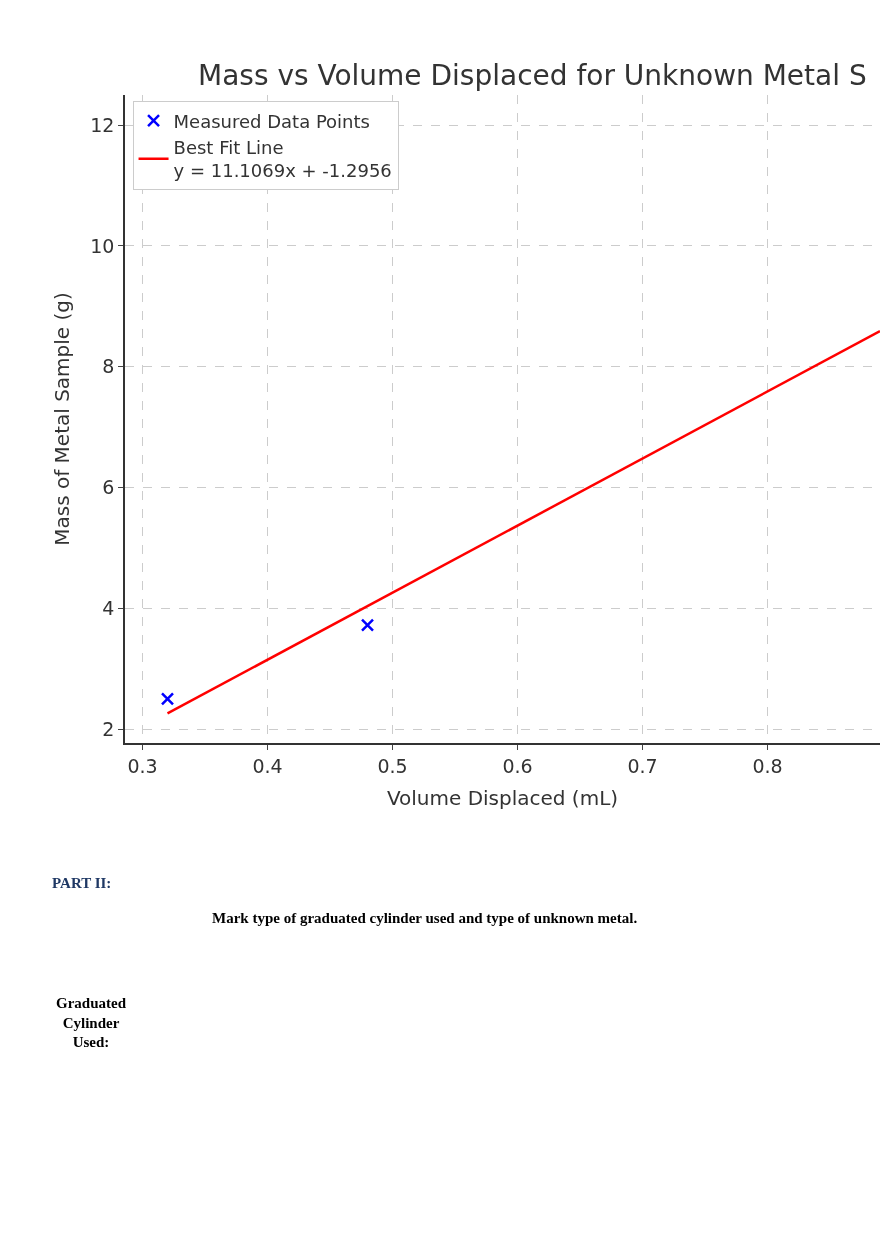 The image size is (880, 1245). Describe the element at coordinates (82, 883) in the screenshot. I see `text: PART II:` at that location.